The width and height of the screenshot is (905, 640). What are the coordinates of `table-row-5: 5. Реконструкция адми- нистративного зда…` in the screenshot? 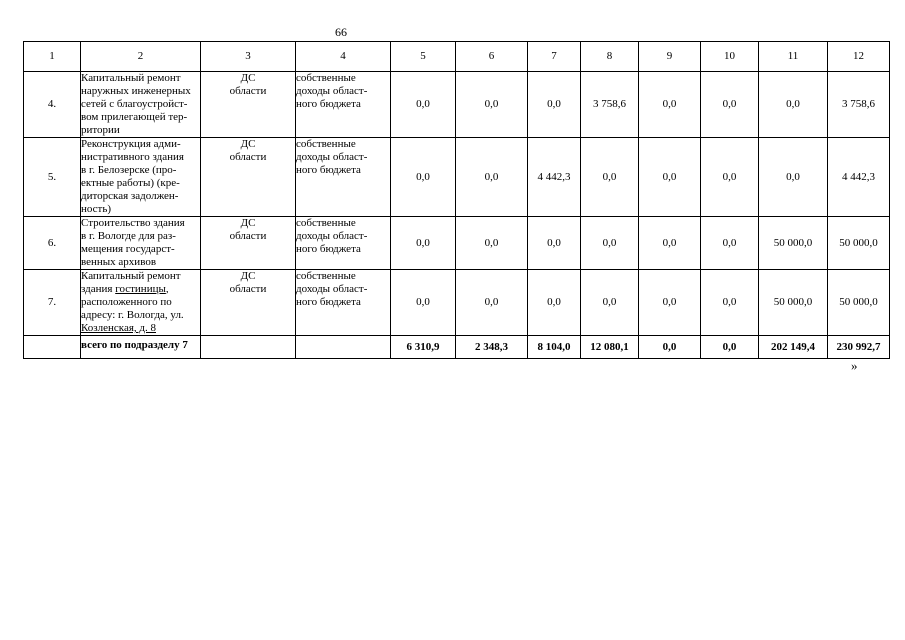 It's located at (456, 177).